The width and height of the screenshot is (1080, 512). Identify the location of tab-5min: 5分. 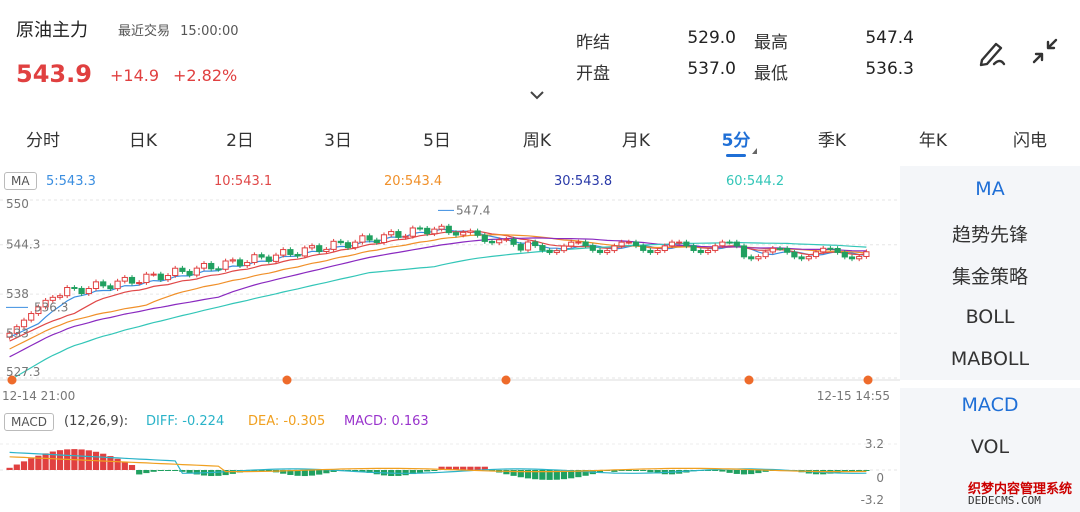
(736, 141).